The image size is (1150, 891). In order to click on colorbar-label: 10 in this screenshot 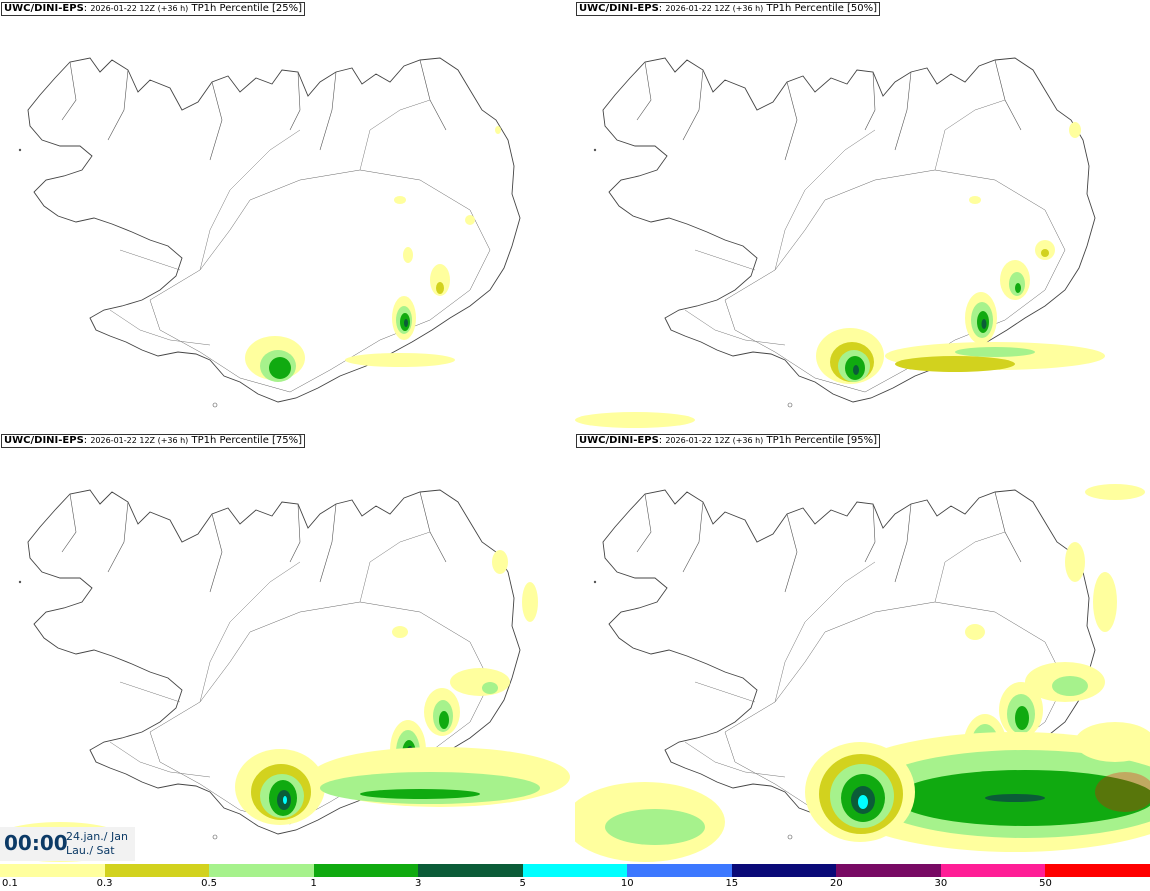, I will do `click(627, 883)`.